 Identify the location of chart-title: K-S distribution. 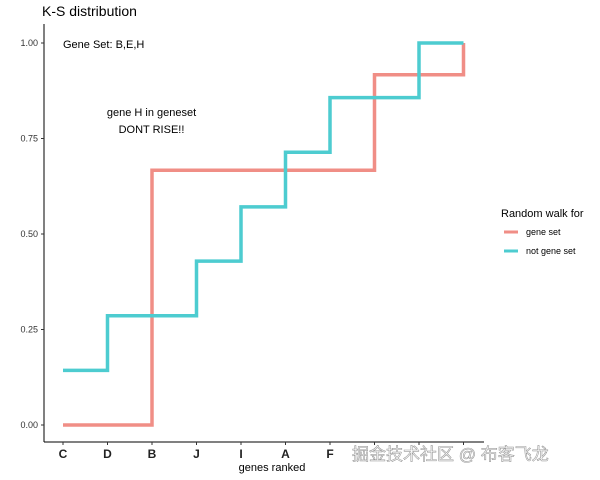
(89, 11).